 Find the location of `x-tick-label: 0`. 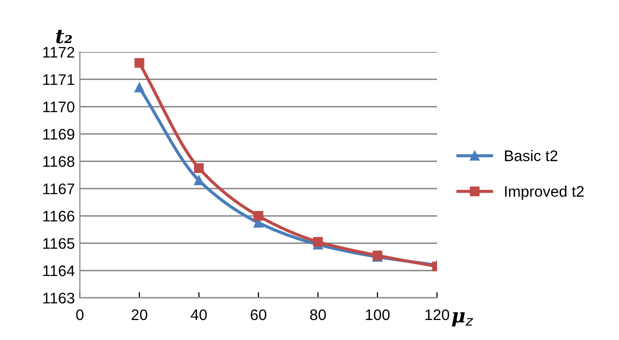

x-tick-label: 0 is located at coordinates (80, 314).